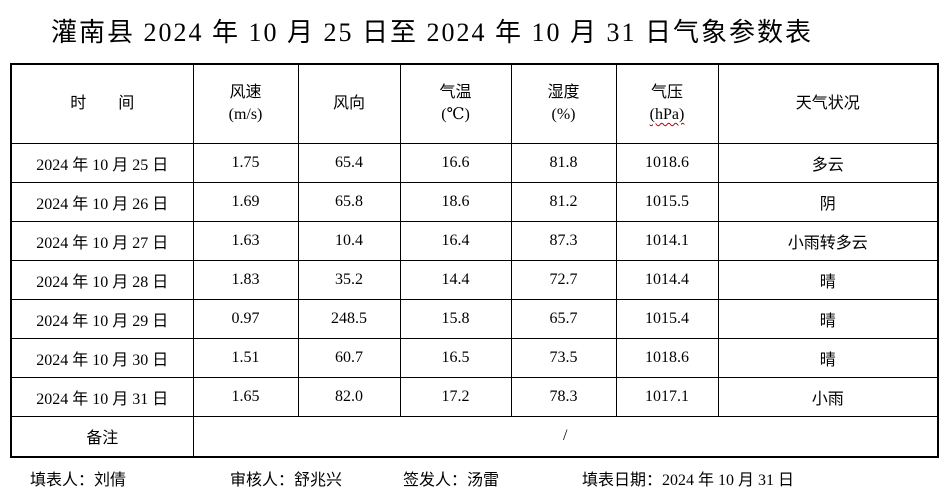 This screenshot has height=500, width=946. Describe the element at coordinates (667, 396) in the screenshot. I see `cell-pressure: 1017.1` at that location.